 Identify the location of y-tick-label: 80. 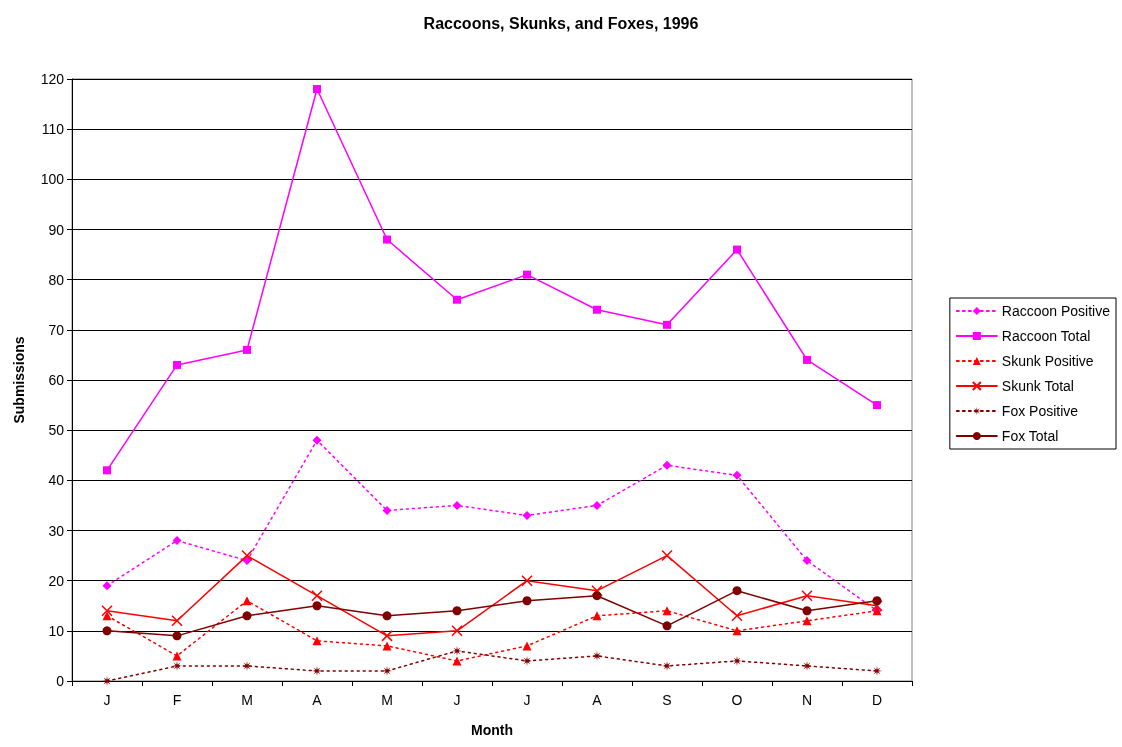
(56, 279).